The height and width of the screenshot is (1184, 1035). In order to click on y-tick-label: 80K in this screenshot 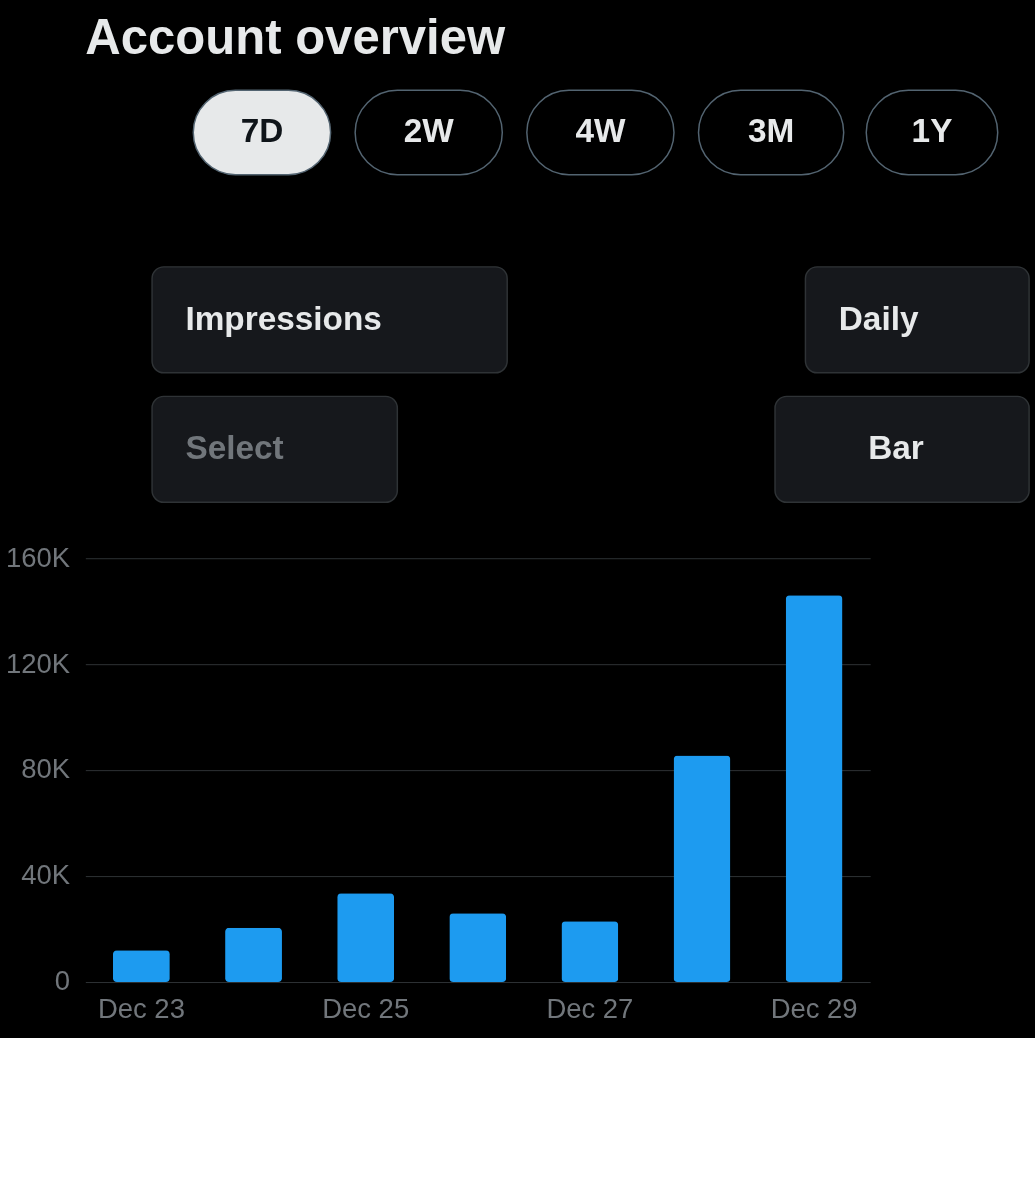, I will do `click(46, 769)`.